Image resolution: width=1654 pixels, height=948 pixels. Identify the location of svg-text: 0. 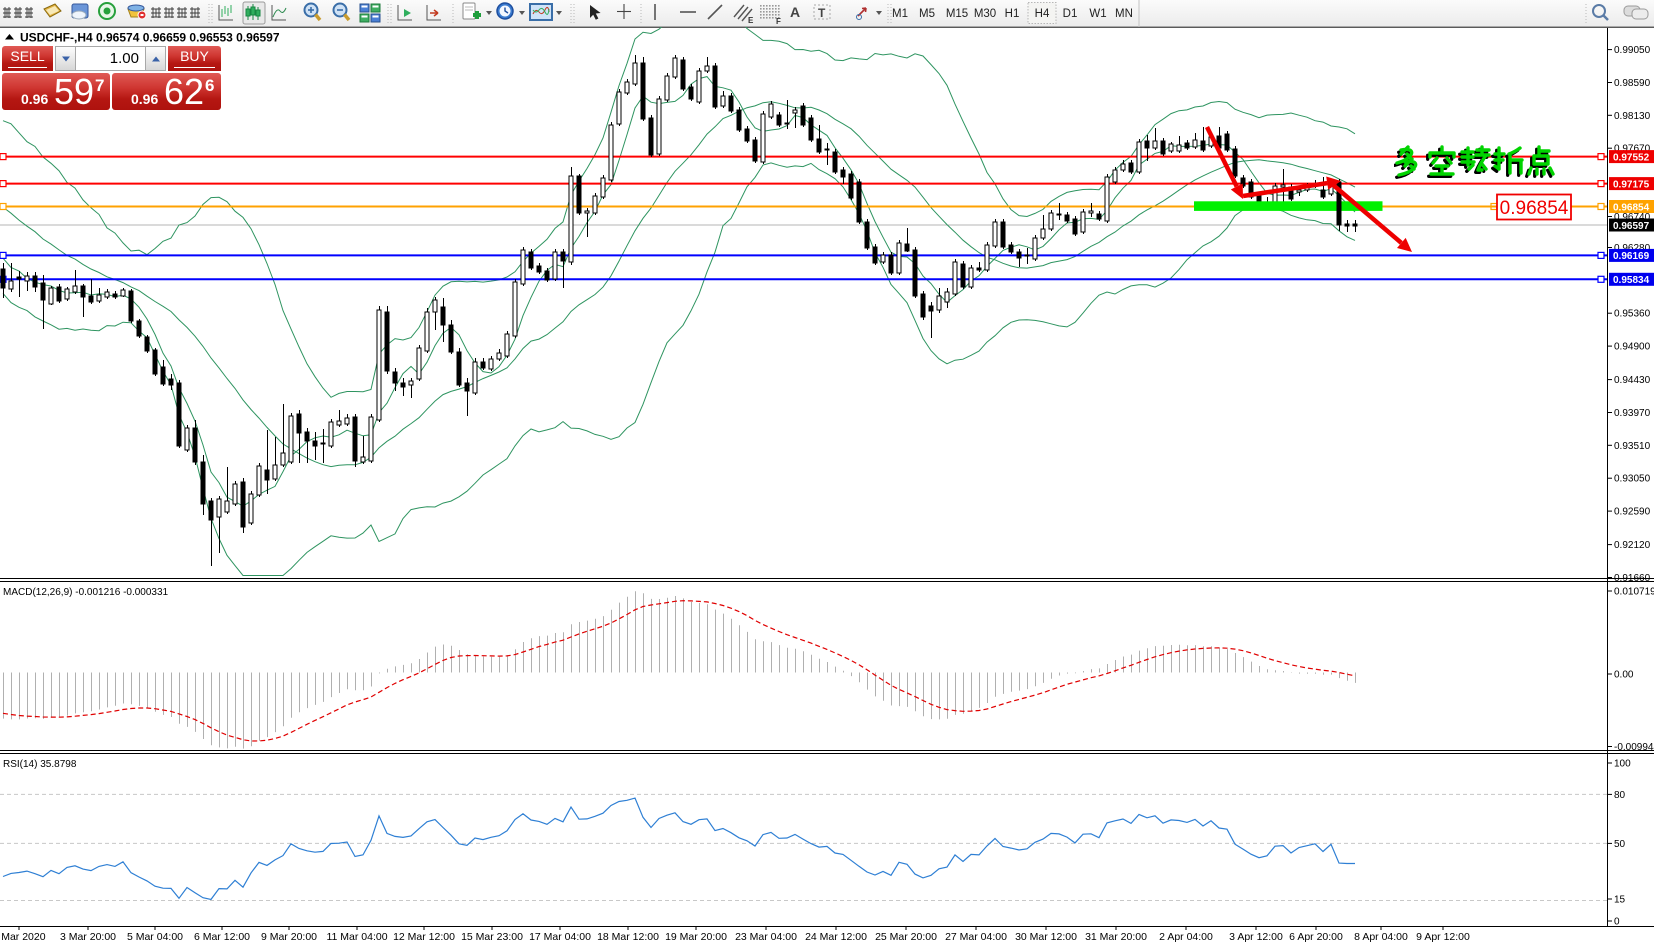
(1617, 922).